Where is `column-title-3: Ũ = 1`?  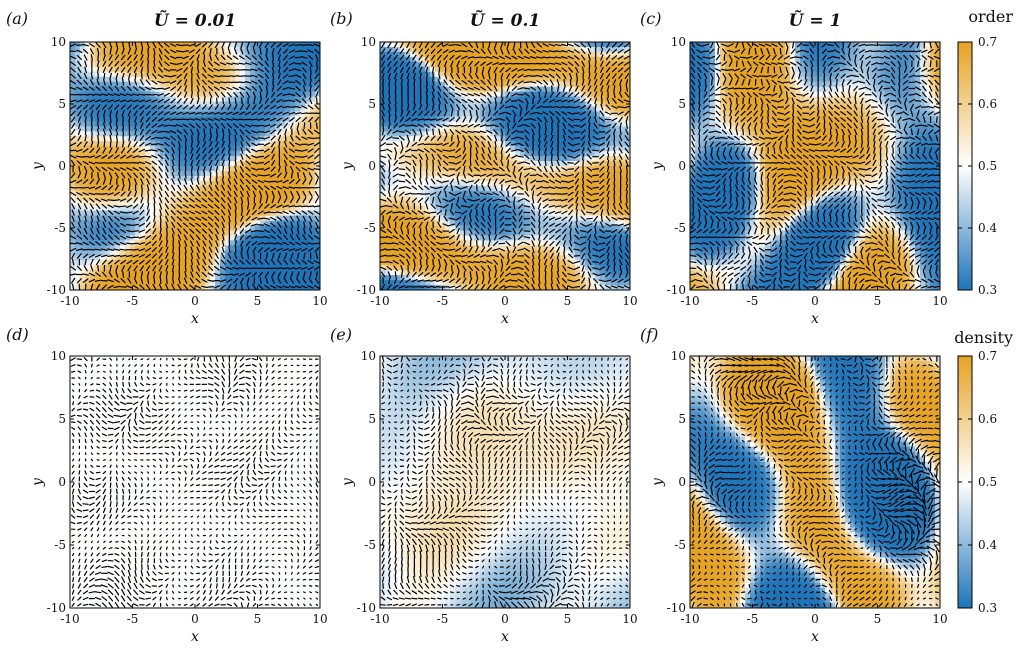
column-title-3: Ũ = 1 is located at coordinates (815, 20).